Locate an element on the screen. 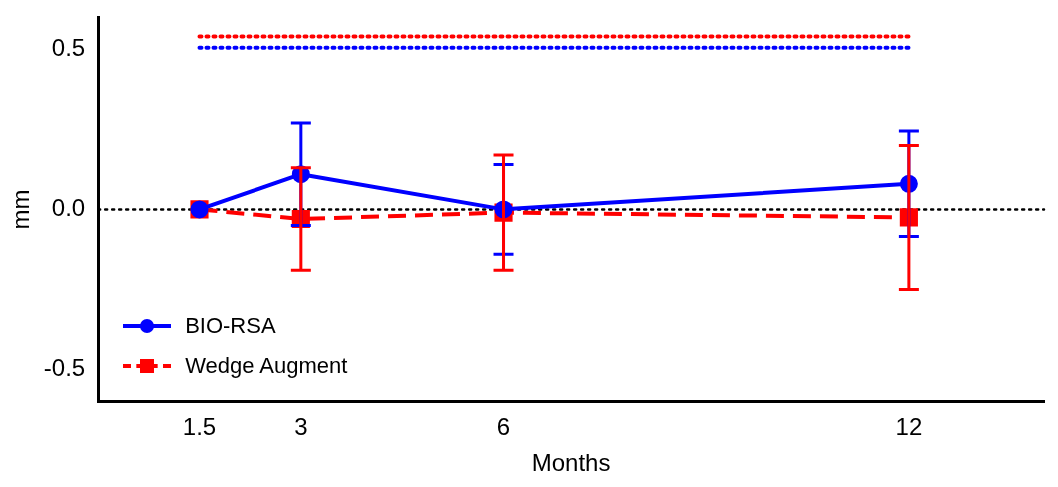 The image size is (1058, 487). x-tick-label: 1.5 is located at coordinates (199, 427).